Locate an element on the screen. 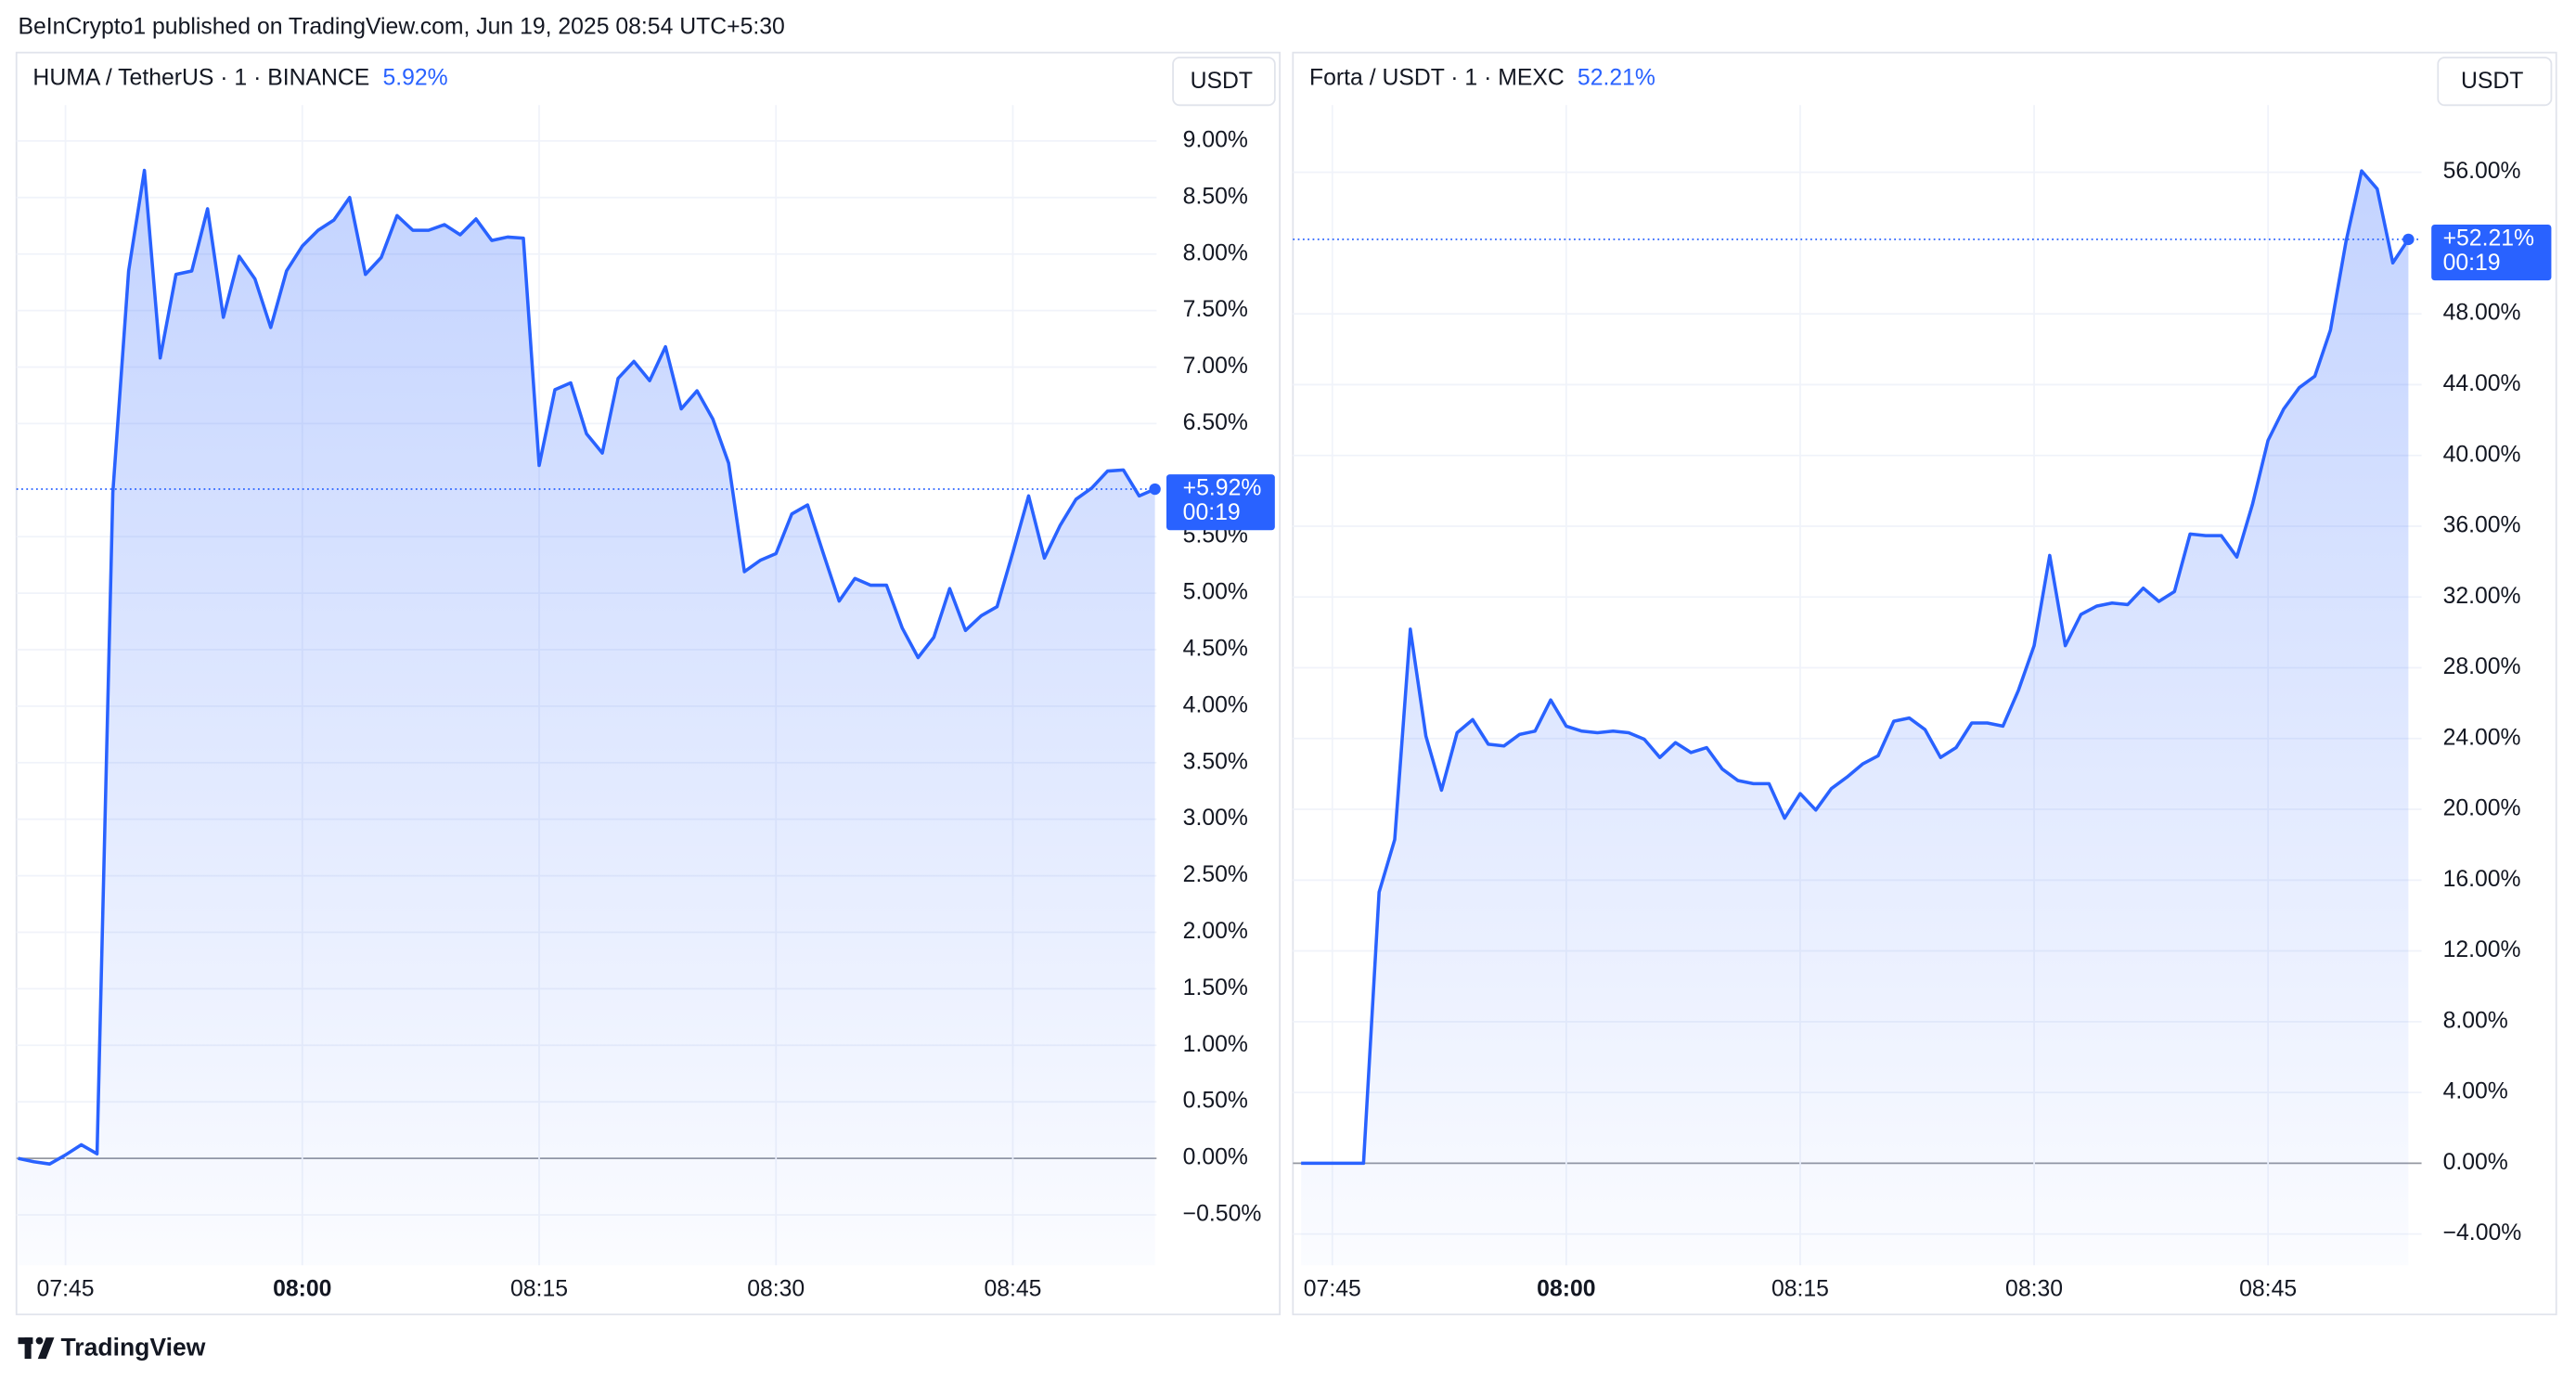 This screenshot has width=2576, height=1381. y-tick-label: 1.50% is located at coordinates (1215, 987).